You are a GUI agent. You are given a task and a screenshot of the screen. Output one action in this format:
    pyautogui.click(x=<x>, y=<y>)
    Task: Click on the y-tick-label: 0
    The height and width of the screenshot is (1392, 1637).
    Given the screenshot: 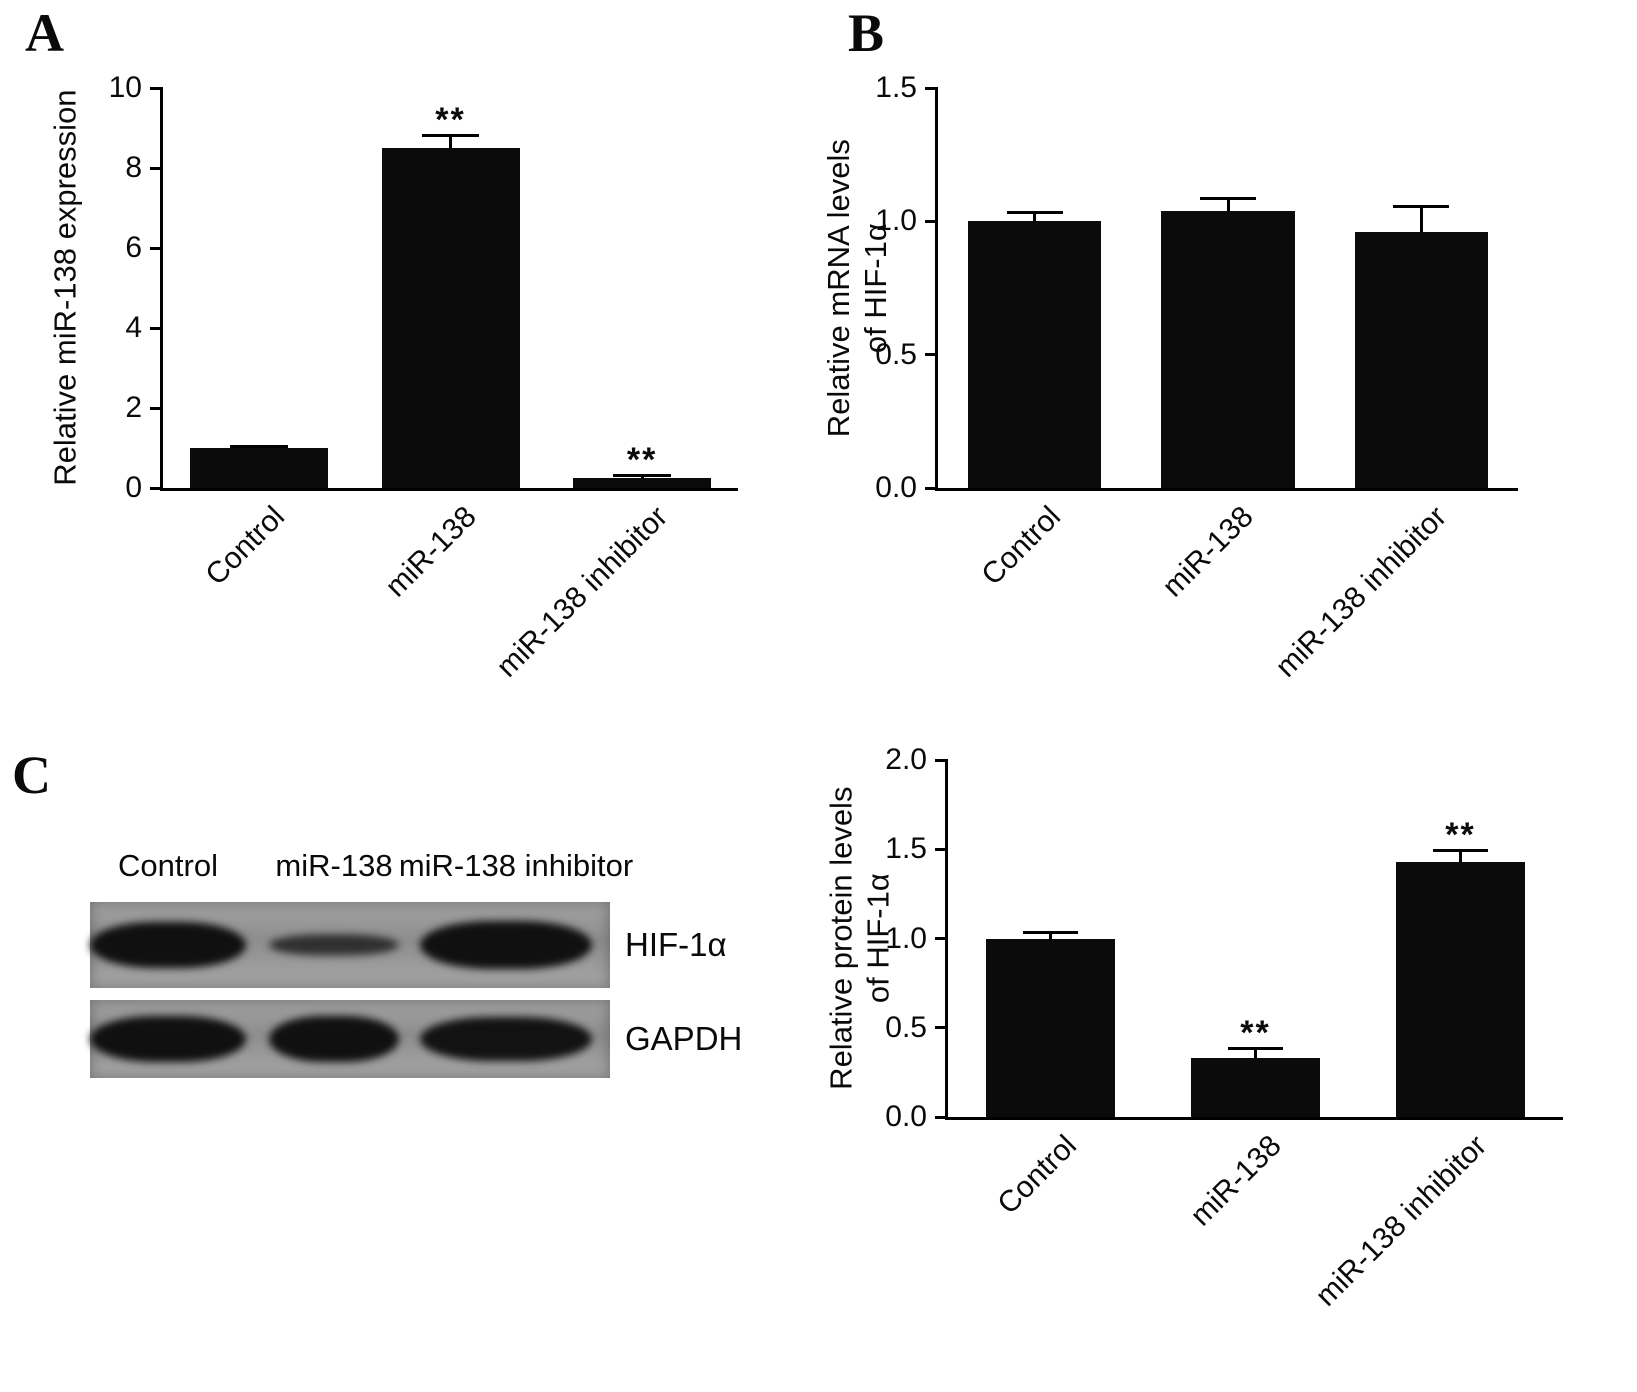 What is the action you would take?
    pyautogui.click(x=133, y=487)
    